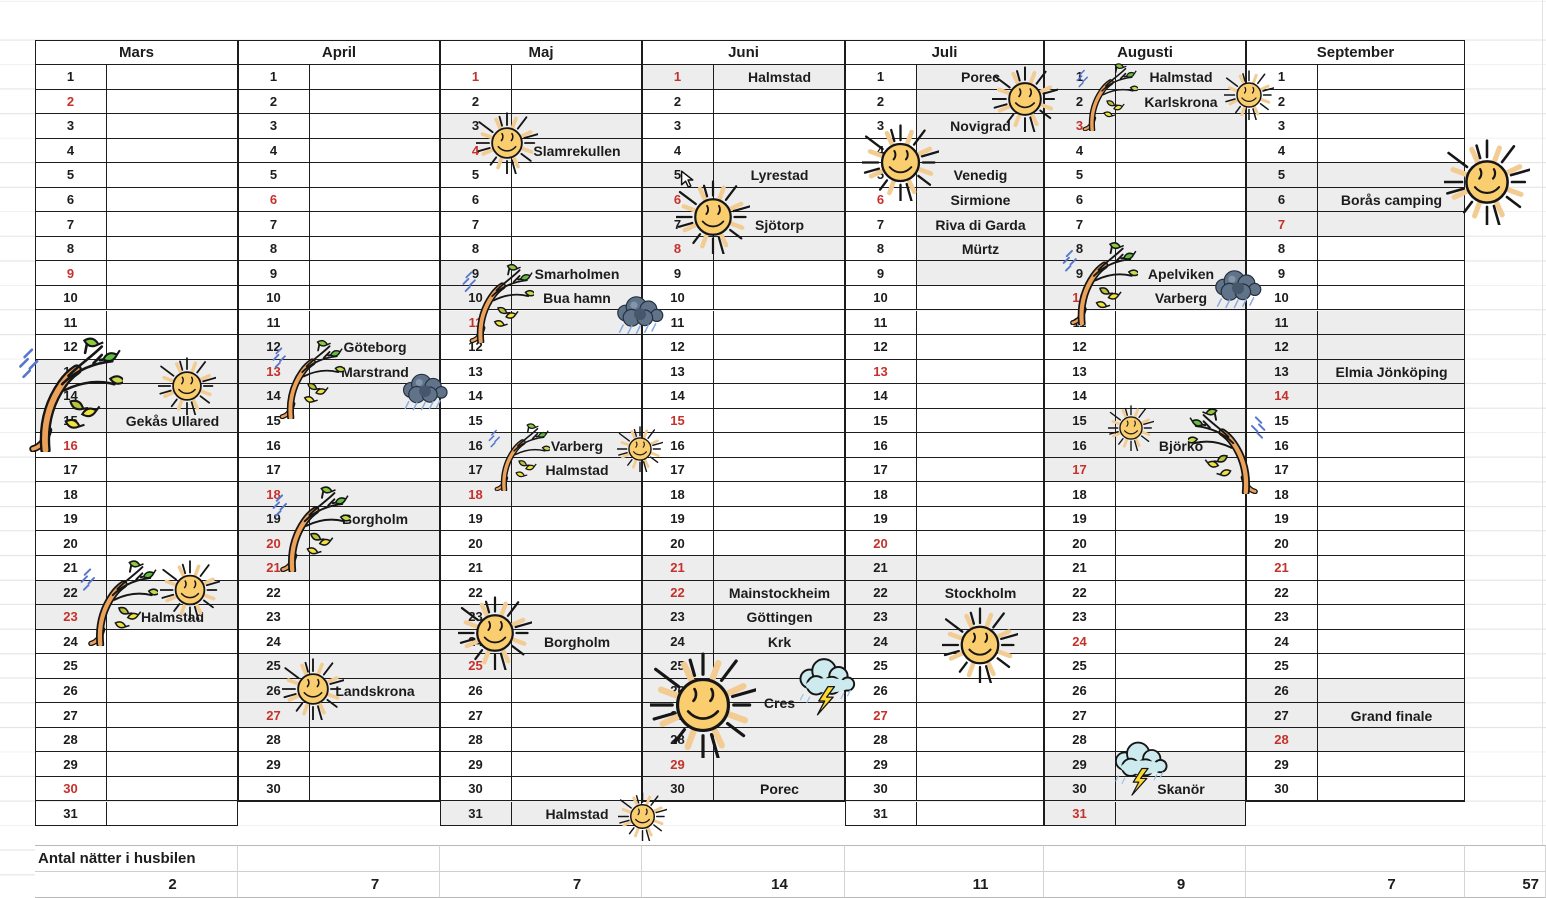 The image size is (1546, 898). Describe the element at coordinates (1505, 858) in the screenshot. I see `grand-total-label-cell` at that location.